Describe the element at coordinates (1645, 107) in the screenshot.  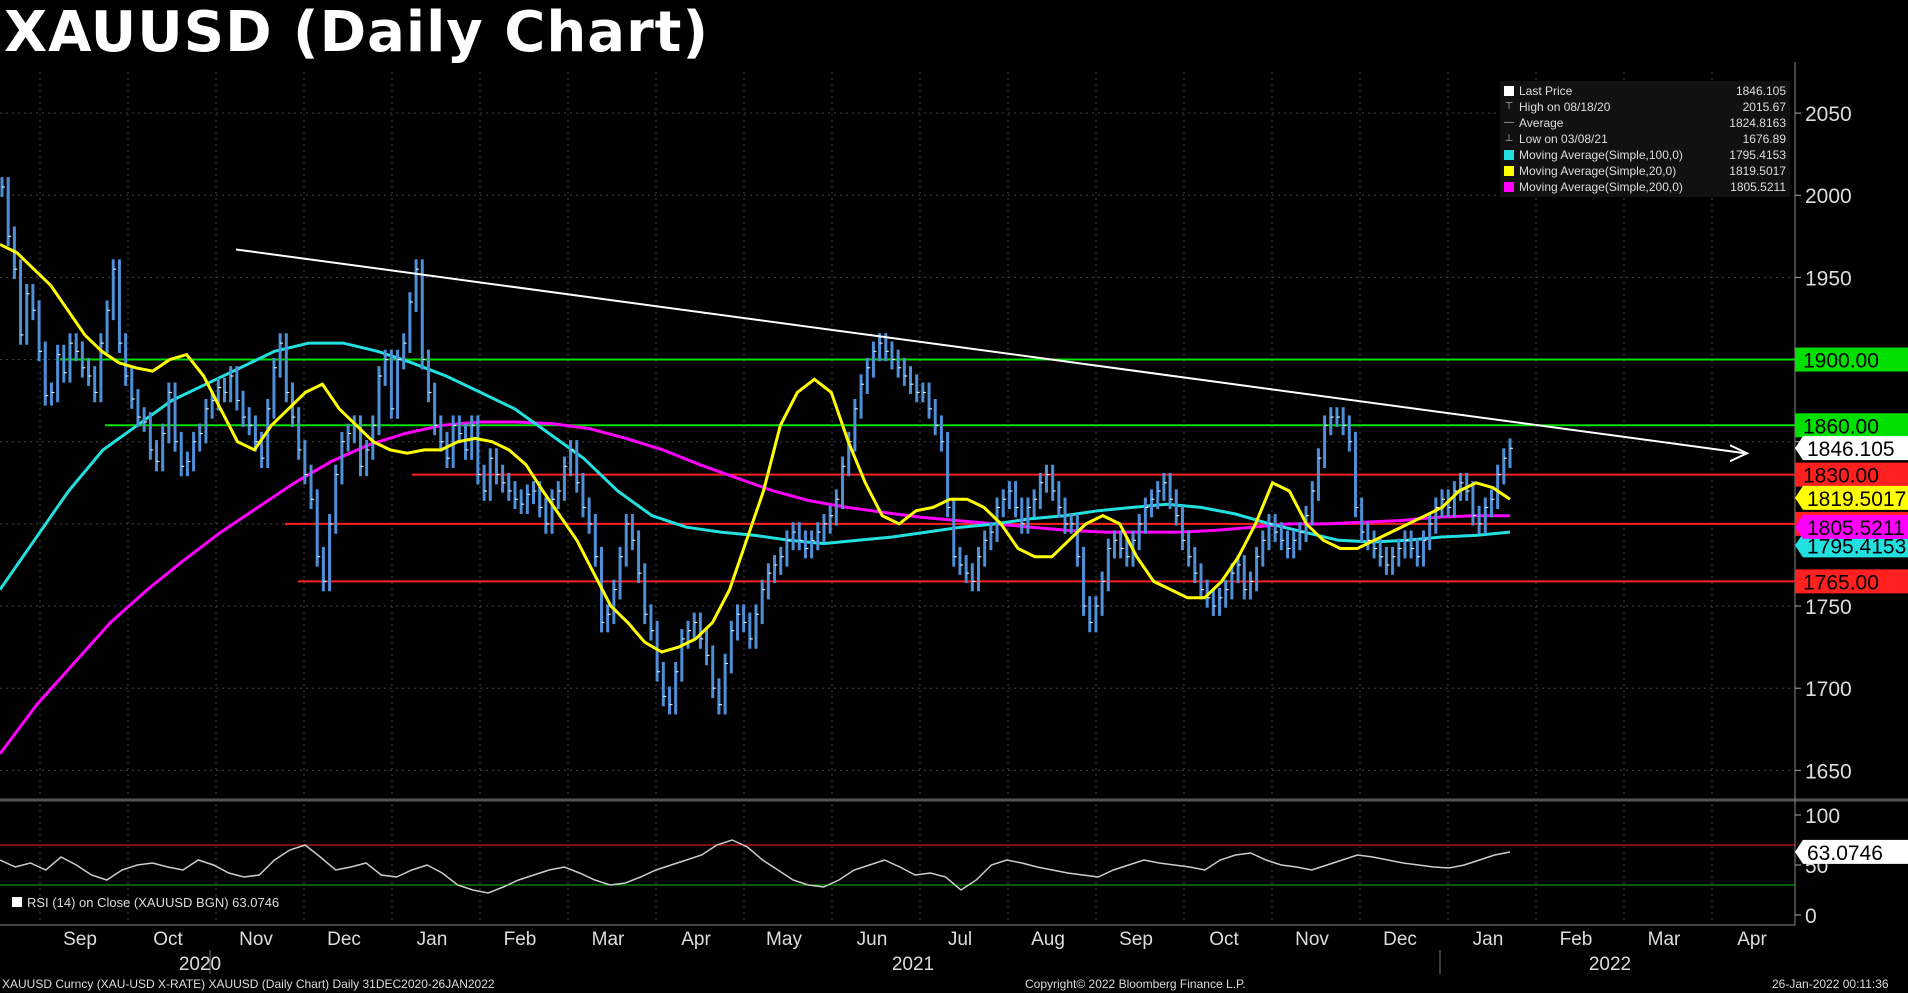
I see `legend-row: ⊤ High on 08/18/20 2015.67` at that location.